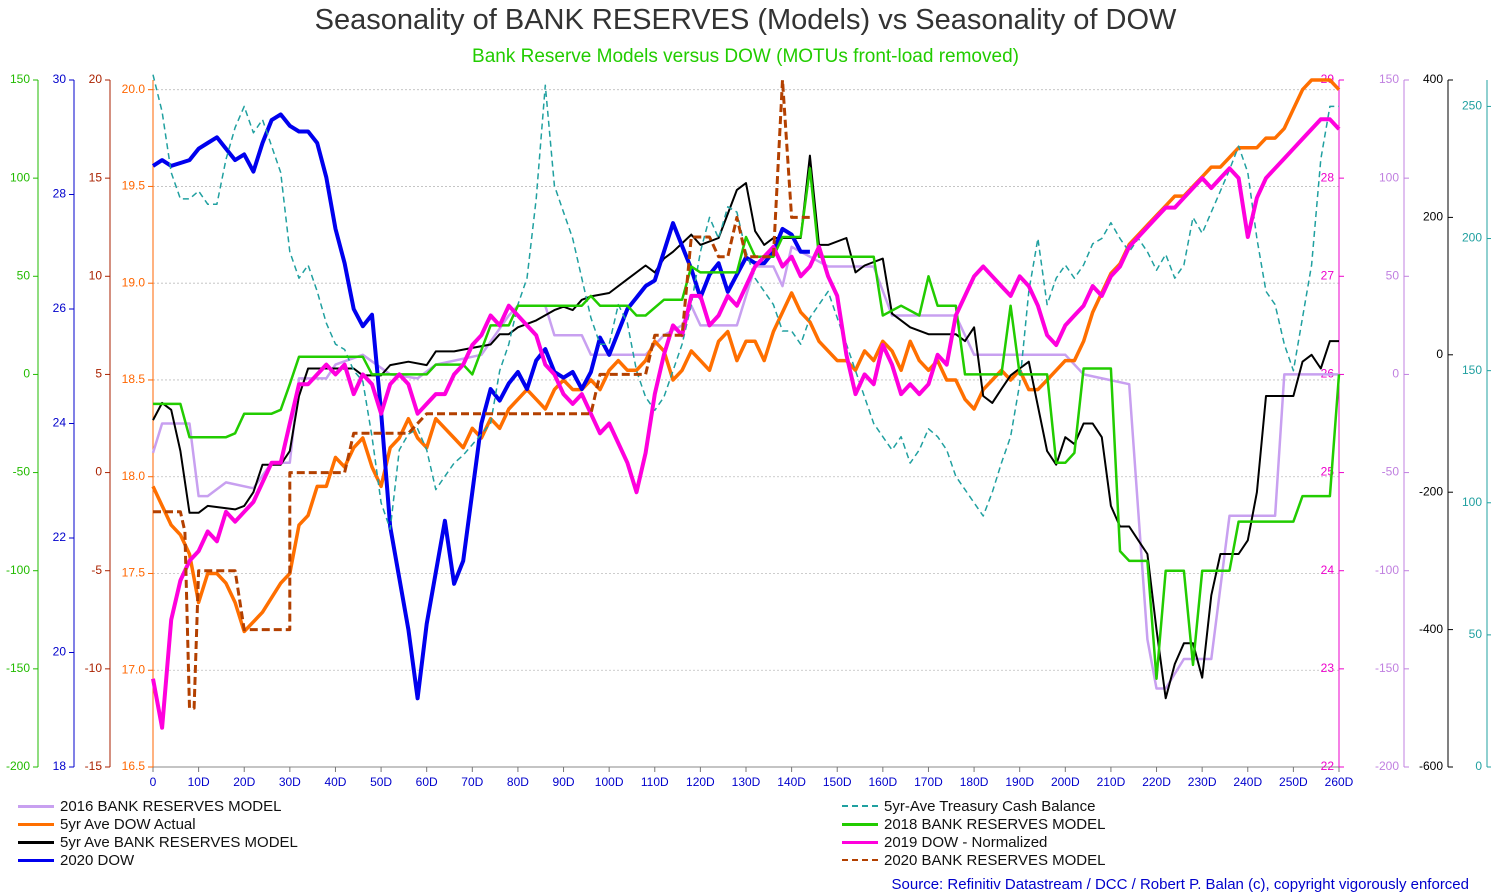 The image size is (1491, 895). What do you see at coordinates (518, 782) in the screenshot?
I see `x-tick-label: 80D` at bounding box center [518, 782].